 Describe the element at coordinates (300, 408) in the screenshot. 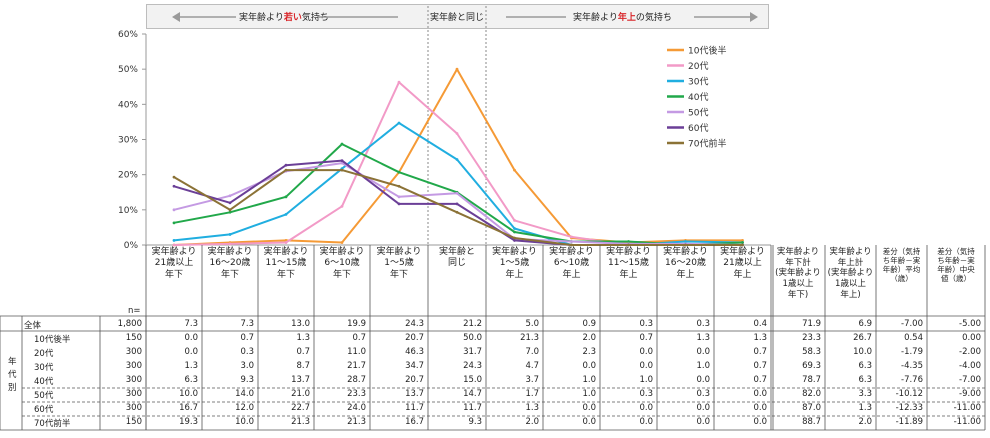

I see `table-cell: 22.7` at that location.